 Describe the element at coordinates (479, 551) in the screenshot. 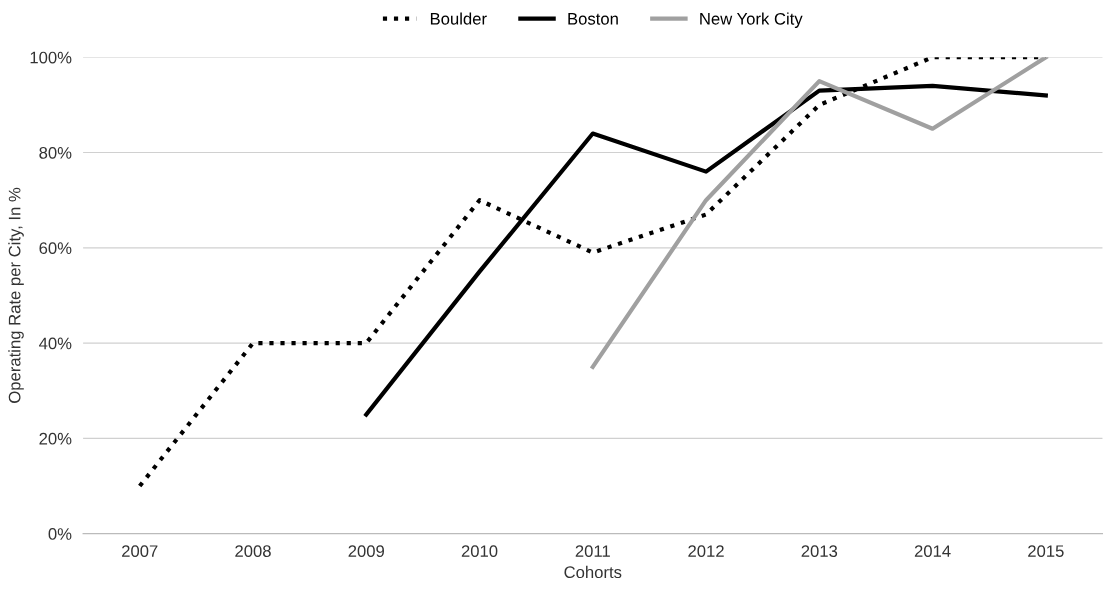

I see `x-tick-label: 2010` at that location.